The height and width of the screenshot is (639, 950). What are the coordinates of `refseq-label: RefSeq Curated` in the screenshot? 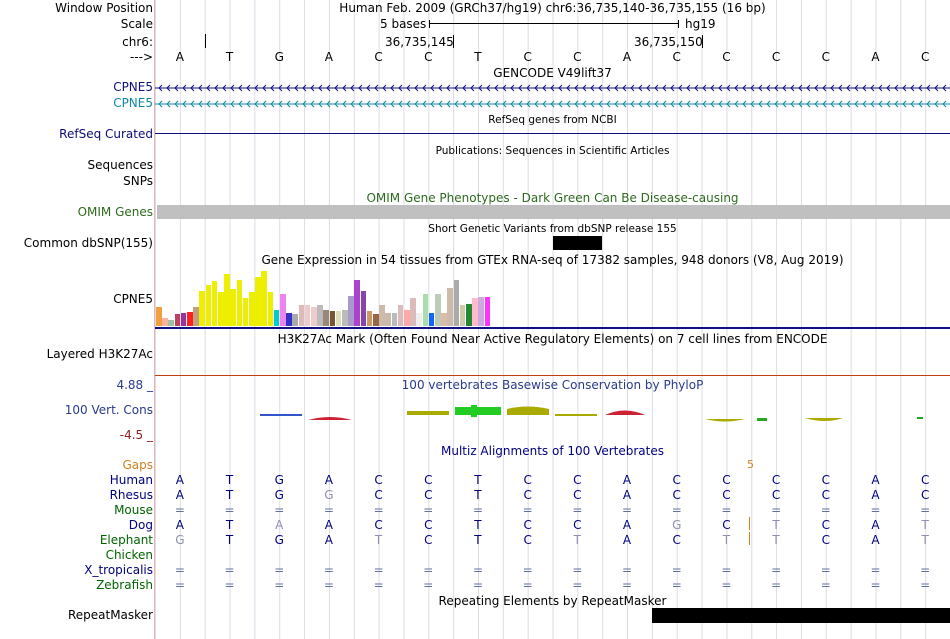 It's located at (106, 134).